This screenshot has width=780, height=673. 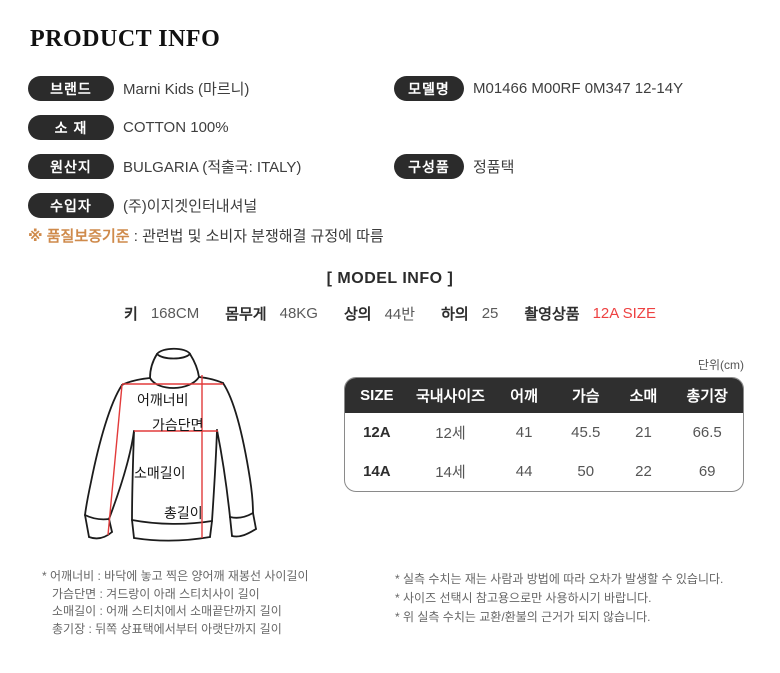 I want to click on cell-sleeve: 21, so click(x=643, y=432).